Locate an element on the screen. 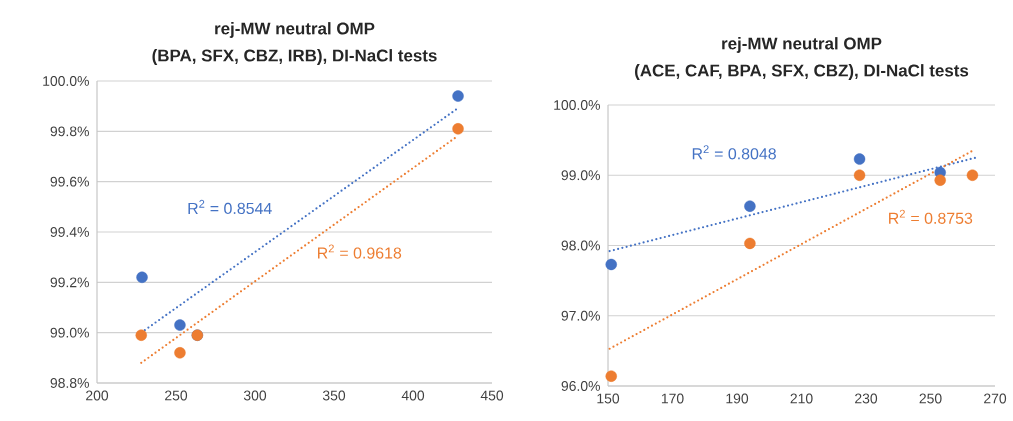 This screenshot has height=421, width=1013. annotation: R$^{2}$ = 0.8544 is located at coordinates (230, 207).